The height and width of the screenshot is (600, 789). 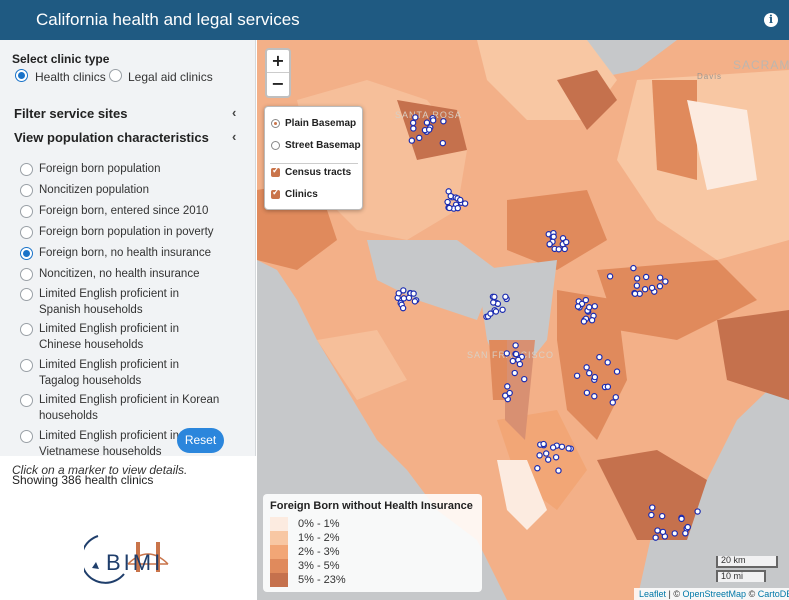 I want to click on leaflet-link: Leaflet, so click(x=653, y=594).